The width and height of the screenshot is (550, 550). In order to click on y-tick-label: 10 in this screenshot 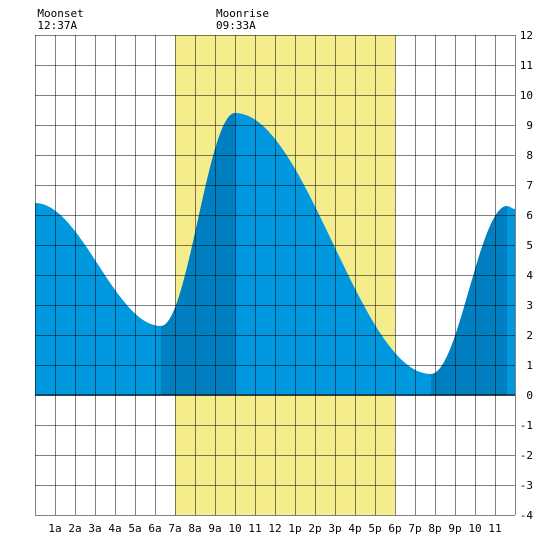, I will do `click(526, 95)`.